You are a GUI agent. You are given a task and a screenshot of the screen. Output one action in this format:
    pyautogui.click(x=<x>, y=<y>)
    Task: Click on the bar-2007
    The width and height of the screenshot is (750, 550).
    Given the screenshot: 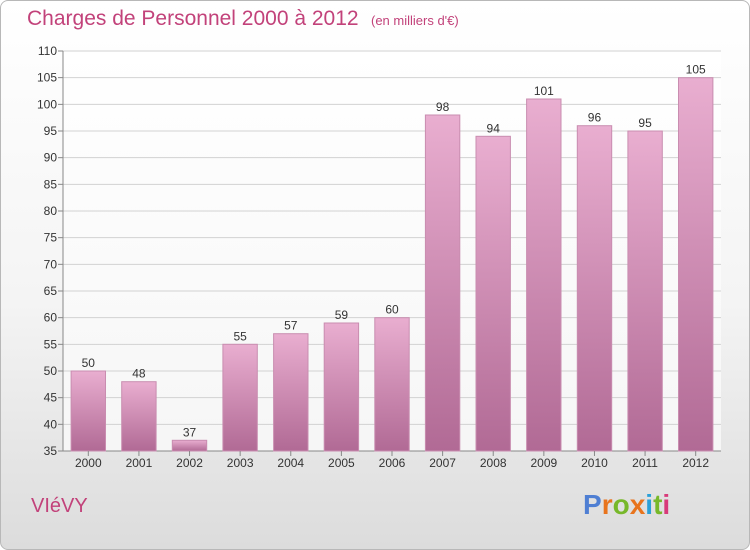 What is the action you would take?
    pyautogui.click(x=442, y=283)
    